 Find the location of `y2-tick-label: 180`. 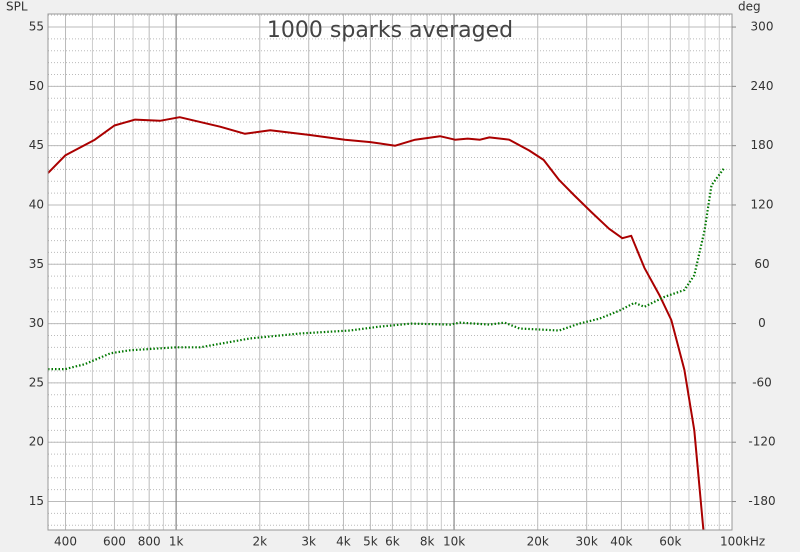

y2-tick-label: 180 is located at coordinates (762, 145).